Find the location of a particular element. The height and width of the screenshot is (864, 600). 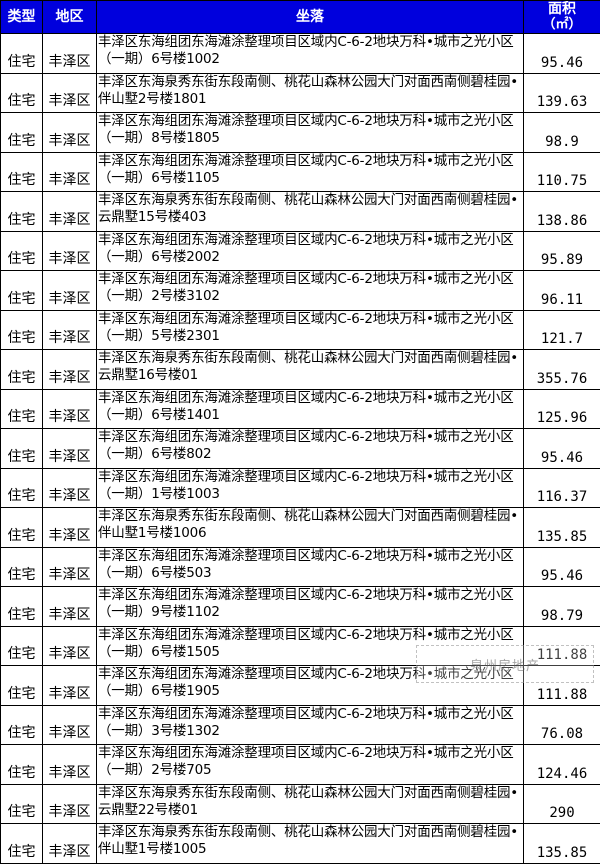

cell-area-size: 139.63 is located at coordinates (562, 93).